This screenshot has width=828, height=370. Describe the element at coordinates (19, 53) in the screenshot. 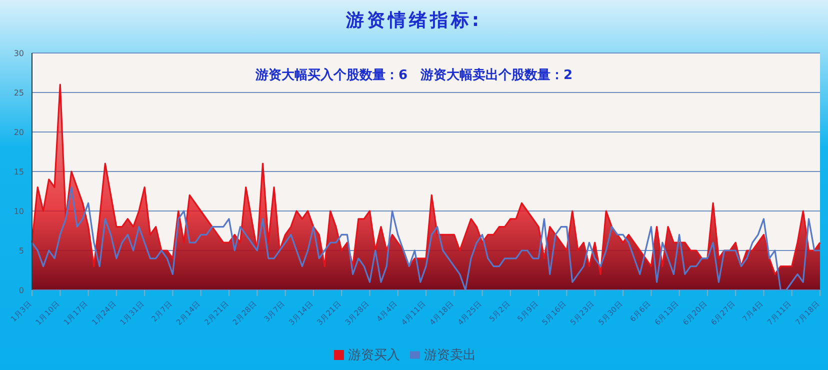

I see `y-tick-label: 30` at that location.